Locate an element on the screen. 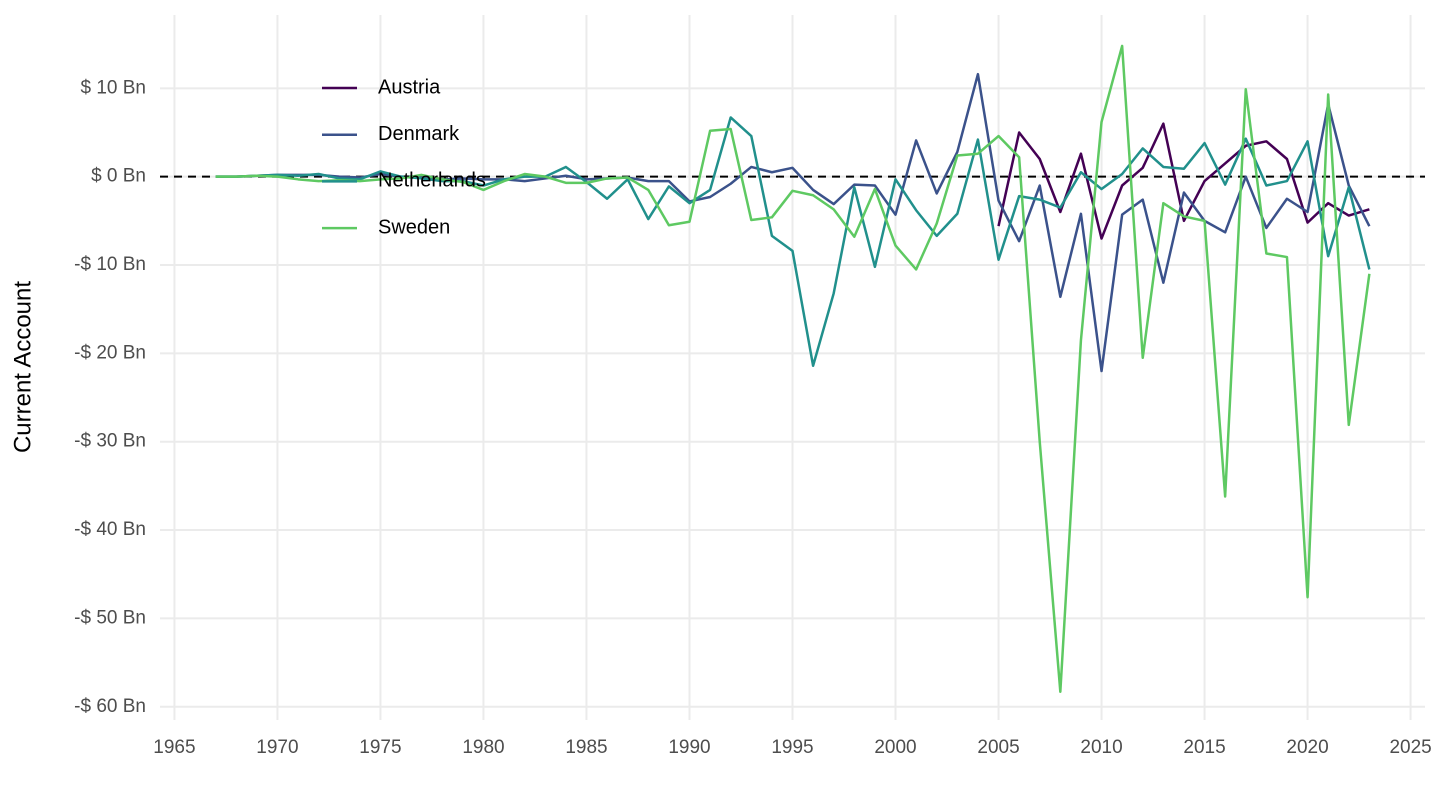  x-tick-label: 1980 is located at coordinates (483, 747).